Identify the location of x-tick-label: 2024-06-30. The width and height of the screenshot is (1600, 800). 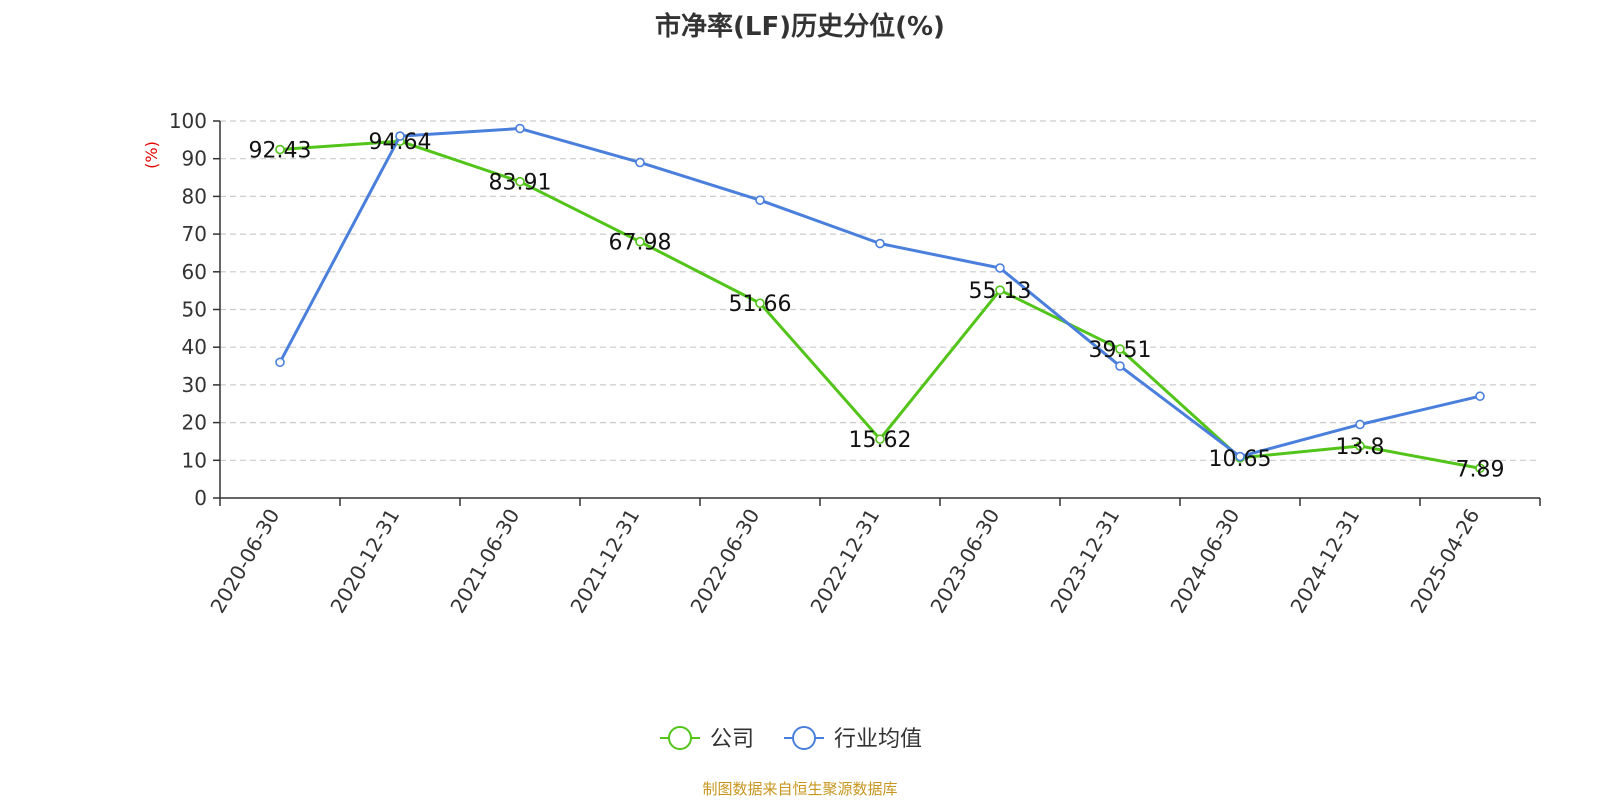
(1204, 561).